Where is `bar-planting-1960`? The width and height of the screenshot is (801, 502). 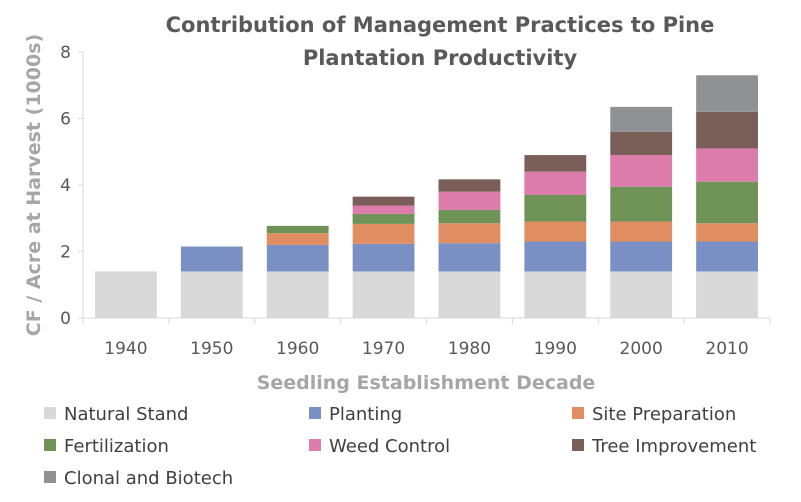 bar-planting-1960 is located at coordinates (297, 258).